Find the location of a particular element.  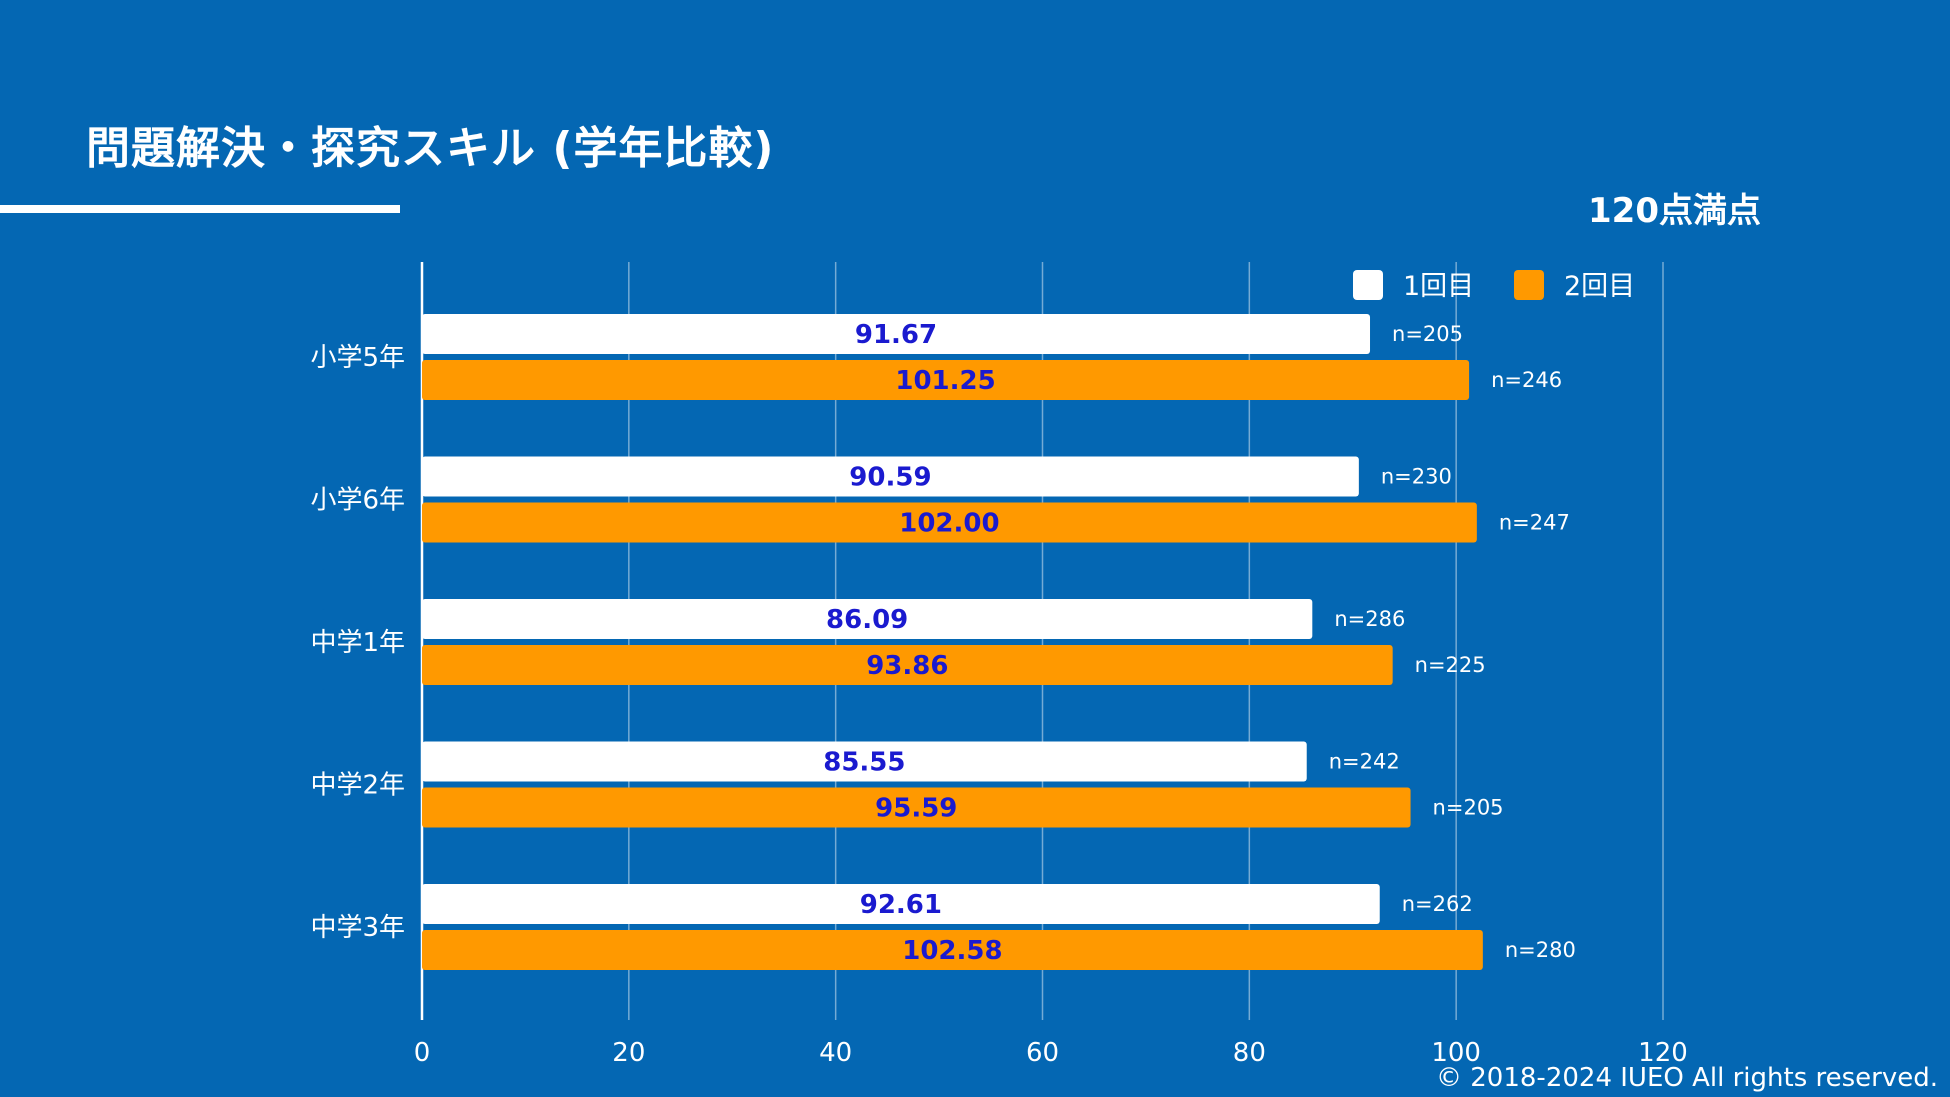

bar-value-label: 85.55 is located at coordinates (864, 763).